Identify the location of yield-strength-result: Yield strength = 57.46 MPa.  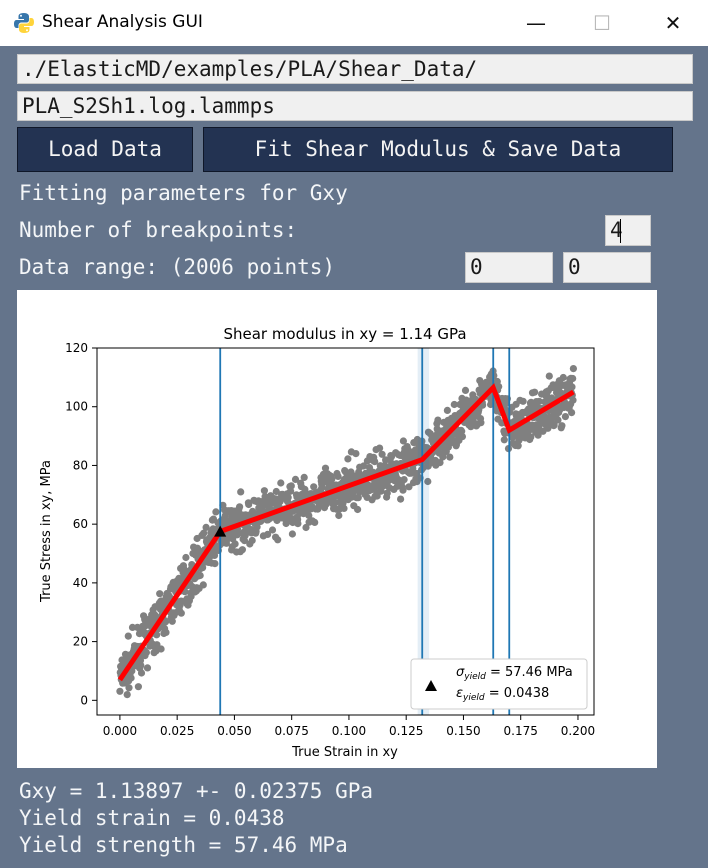
(183, 845).